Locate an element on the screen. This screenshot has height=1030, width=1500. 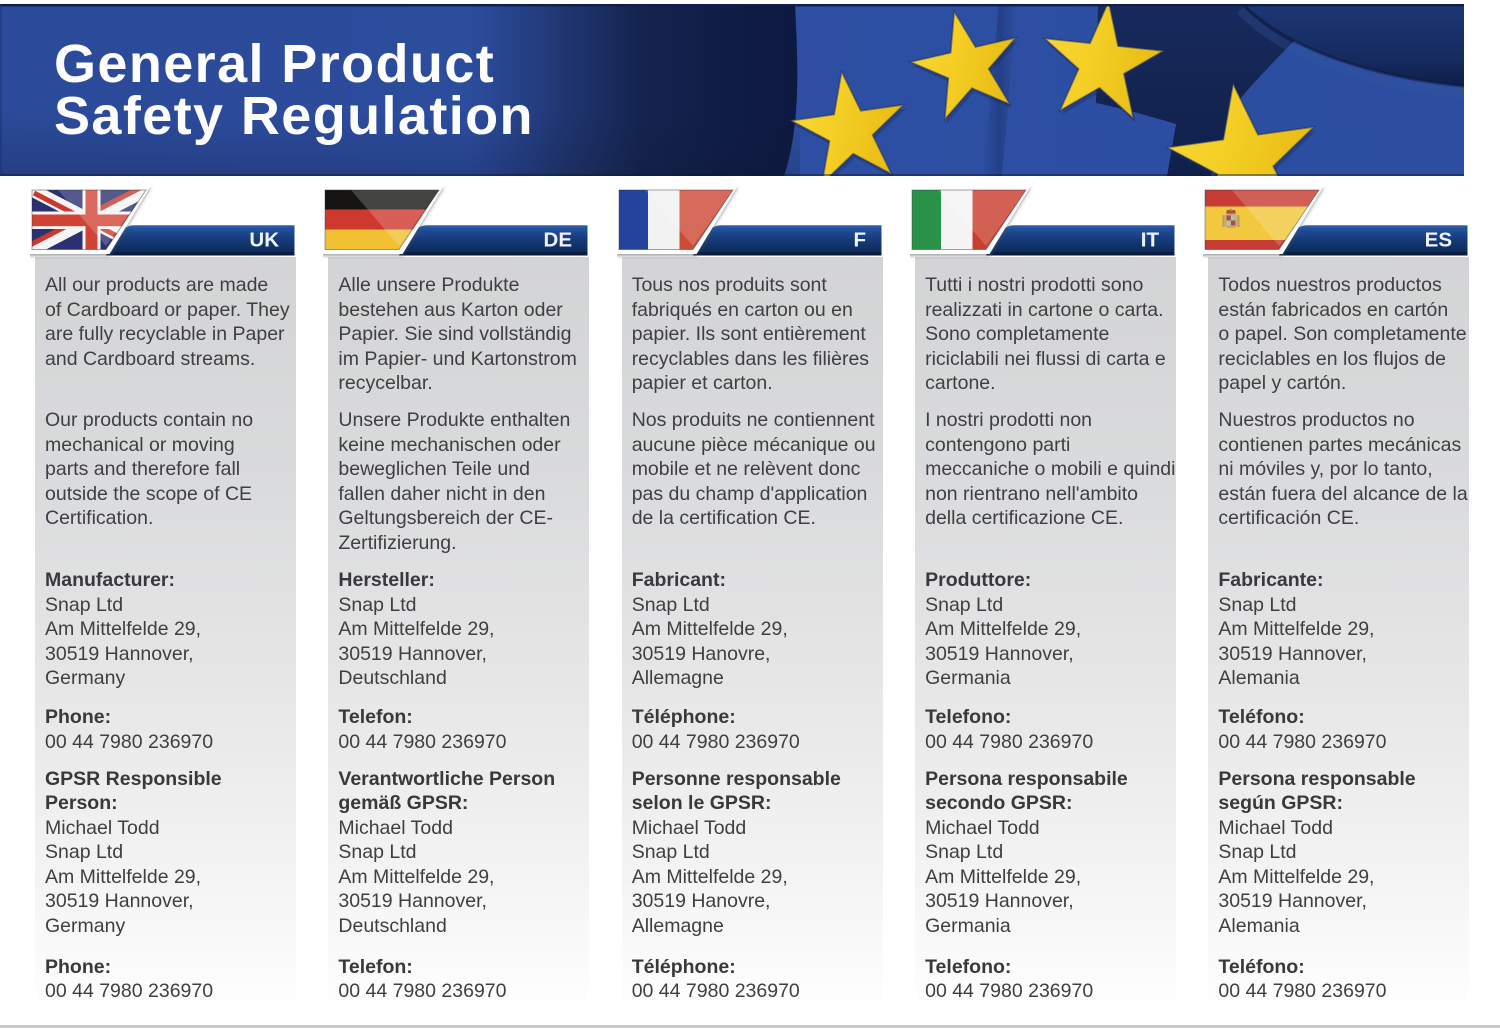
svg-text: F is located at coordinates (859, 240).